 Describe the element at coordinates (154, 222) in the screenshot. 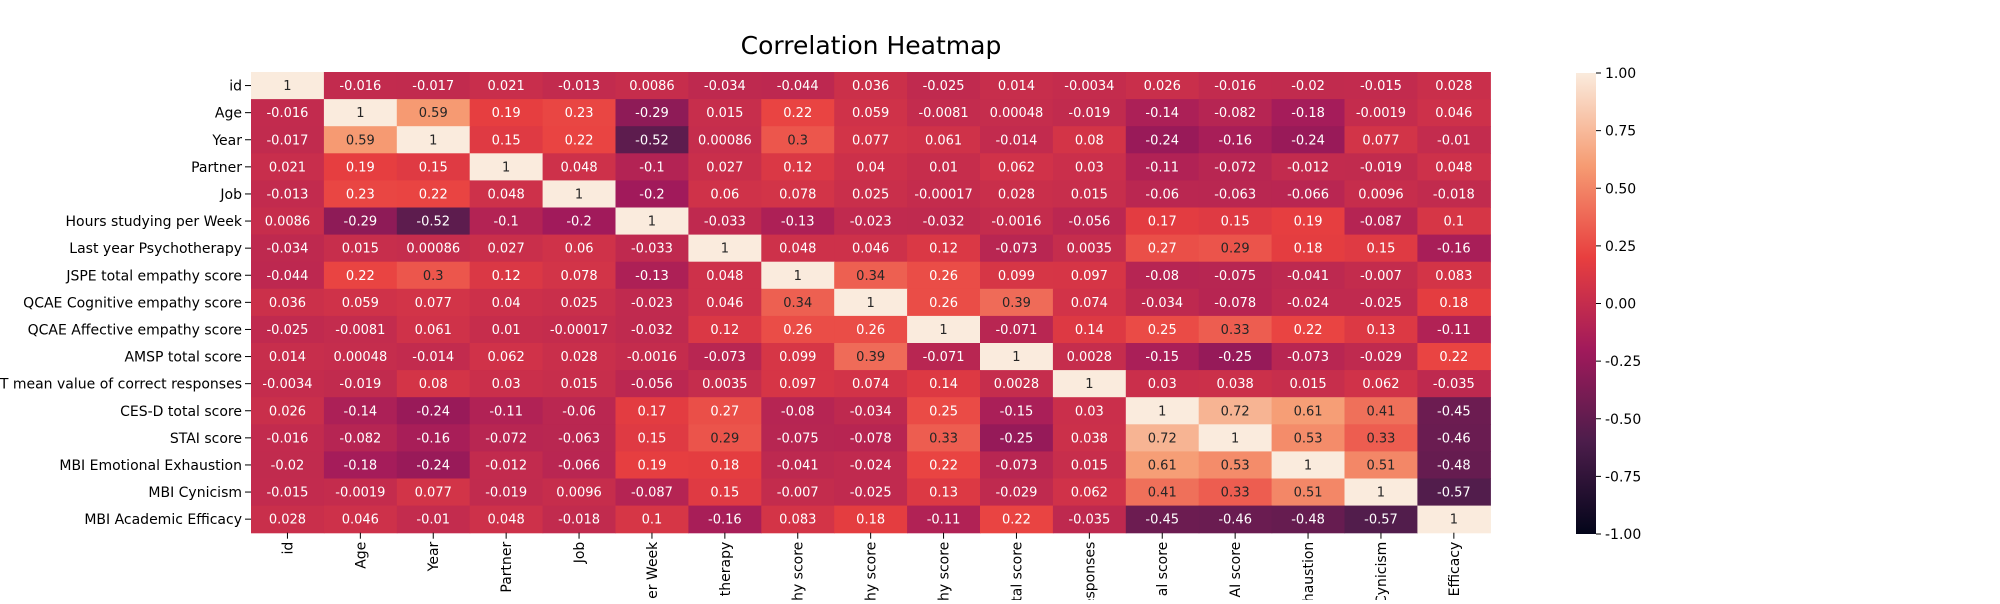

I see `row-label: Hours studying per Week` at that location.